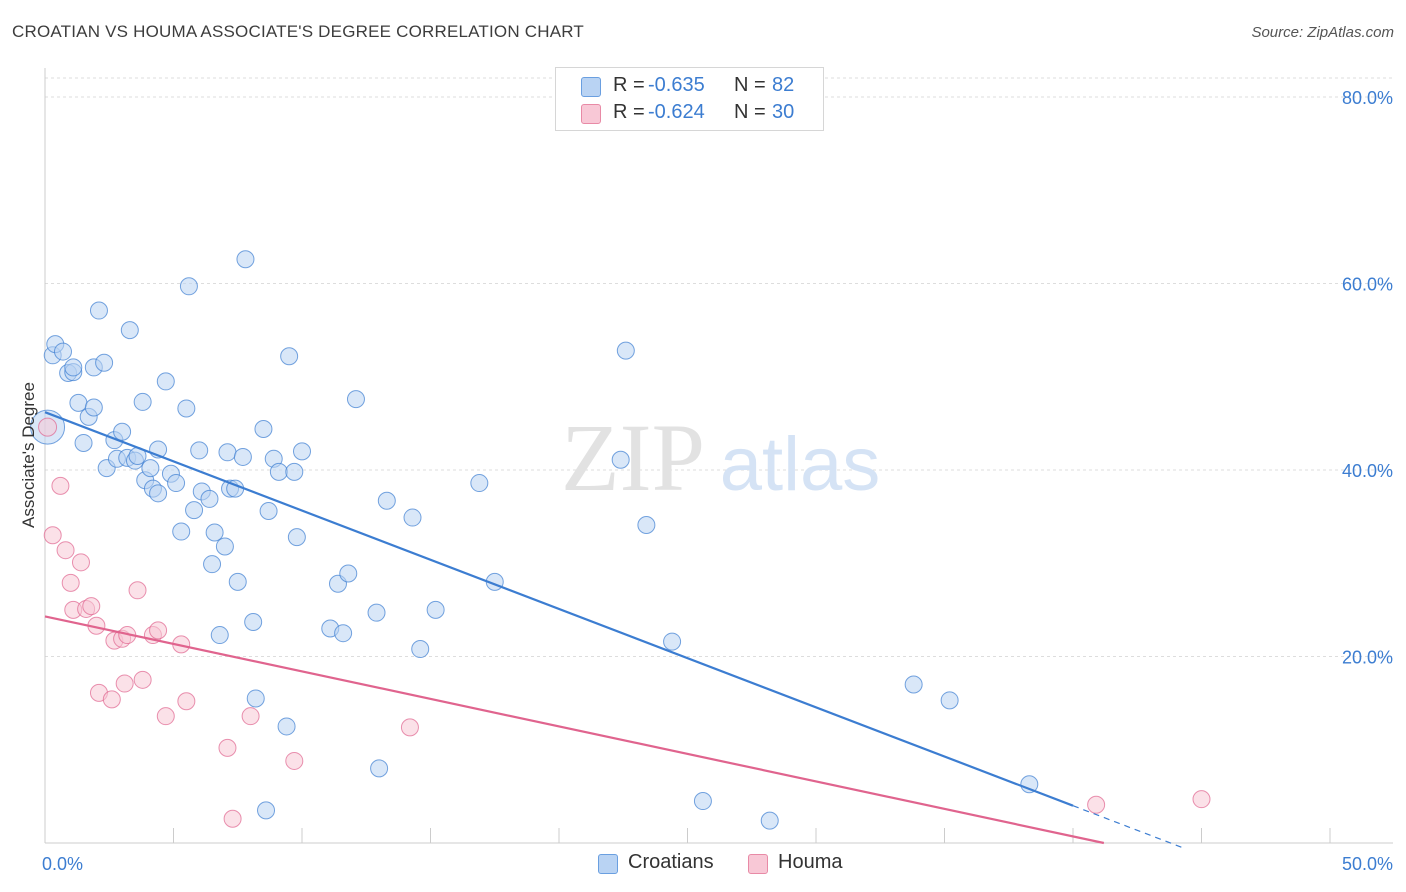 This screenshot has height=892, width=1406. I want to click on legend-n-value: 30, so click(783, 112).